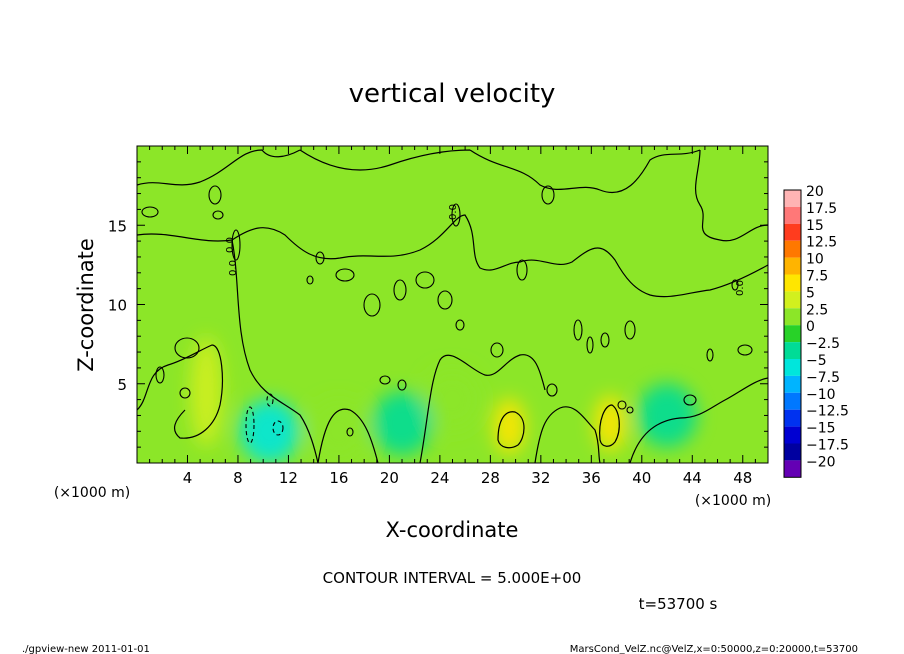 Image resolution: width=904 pixels, height=654 pixels. What do you see at coordinates (823, 344) in the screenshot?
I see `colorbar-label: −2.5` at bounding box center [823, 344].